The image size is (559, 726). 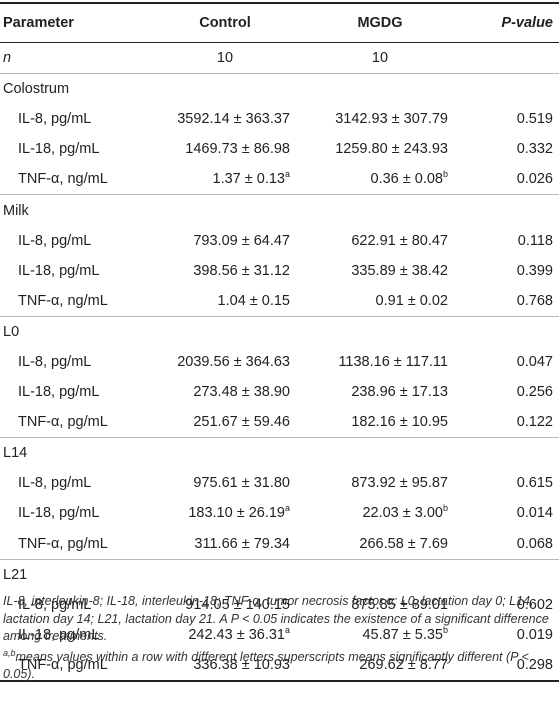 I want to click on row-mgdg-value: 335.89 ± 38.42, so click(x=399, y=270).